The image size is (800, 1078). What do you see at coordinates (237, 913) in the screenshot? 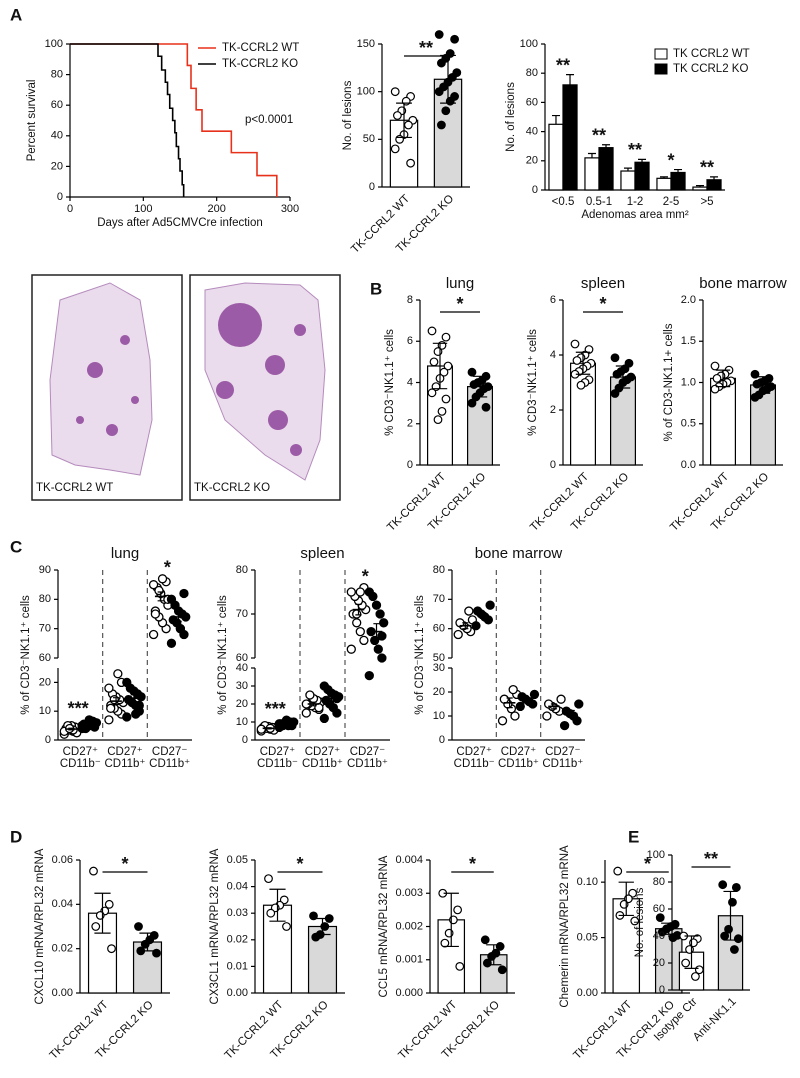
I see `y-tick-label: 0.03` at bounding box center [237, 913].